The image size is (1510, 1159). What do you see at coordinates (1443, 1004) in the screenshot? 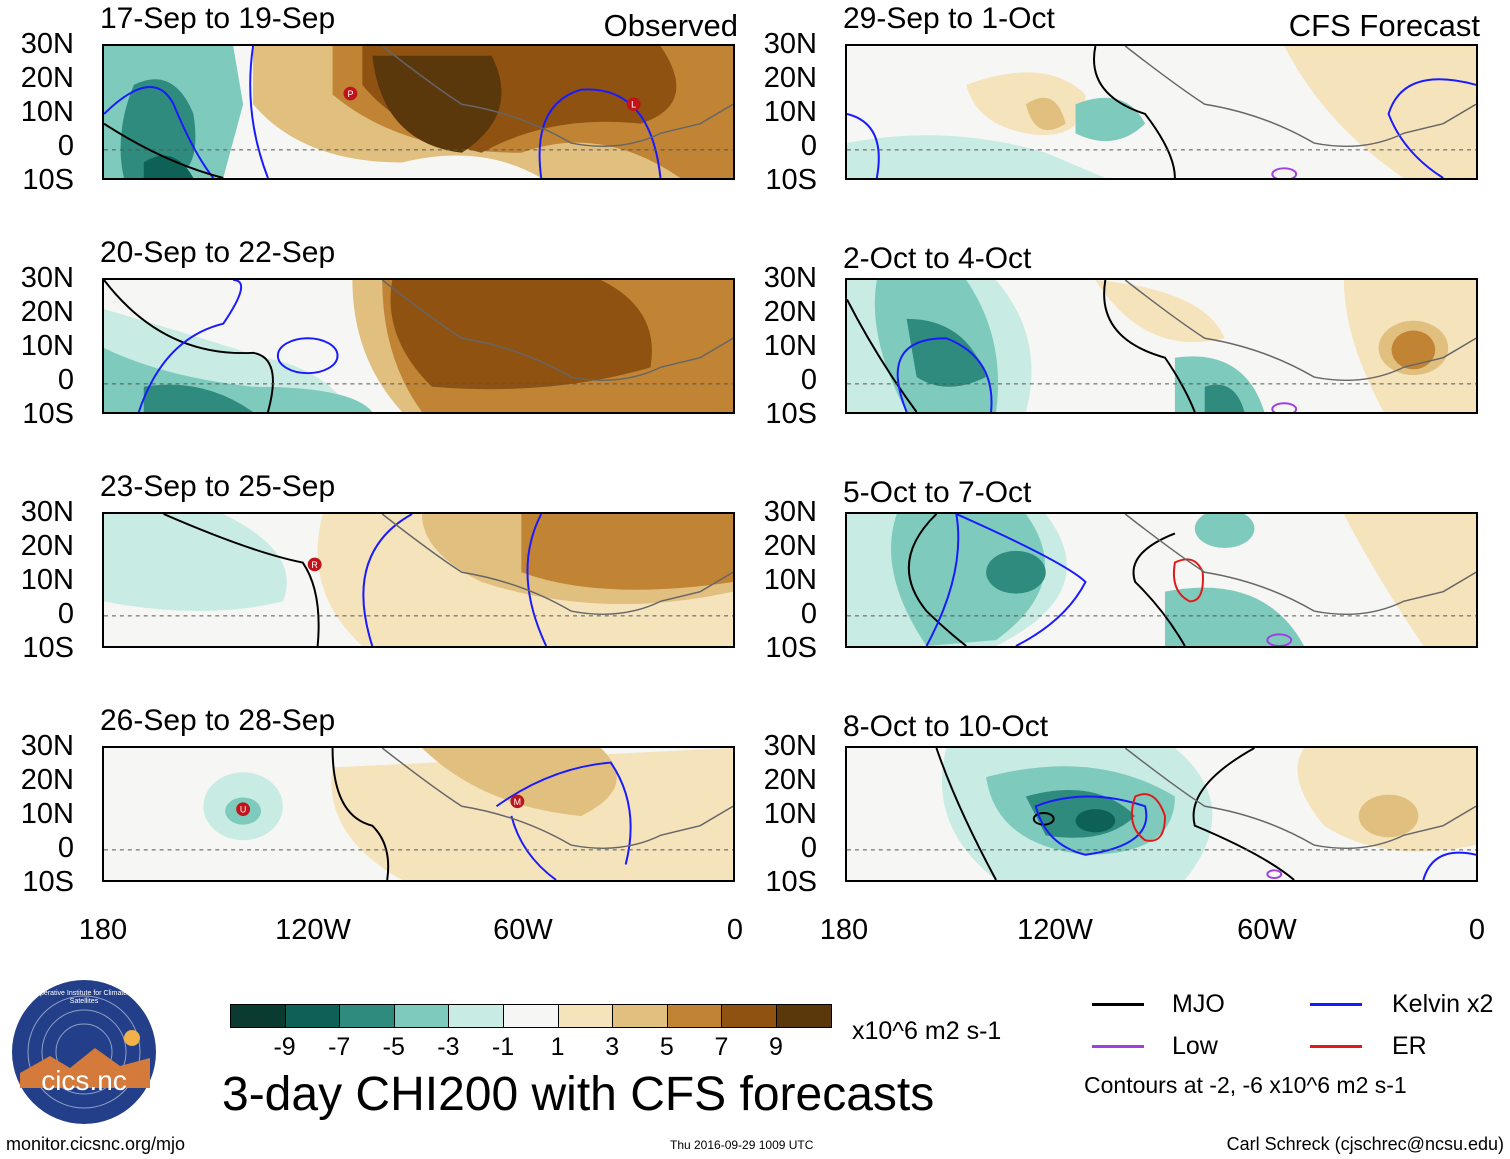
I see `legend-label: Kelvin x2` at bounding box center [1443, 1004].